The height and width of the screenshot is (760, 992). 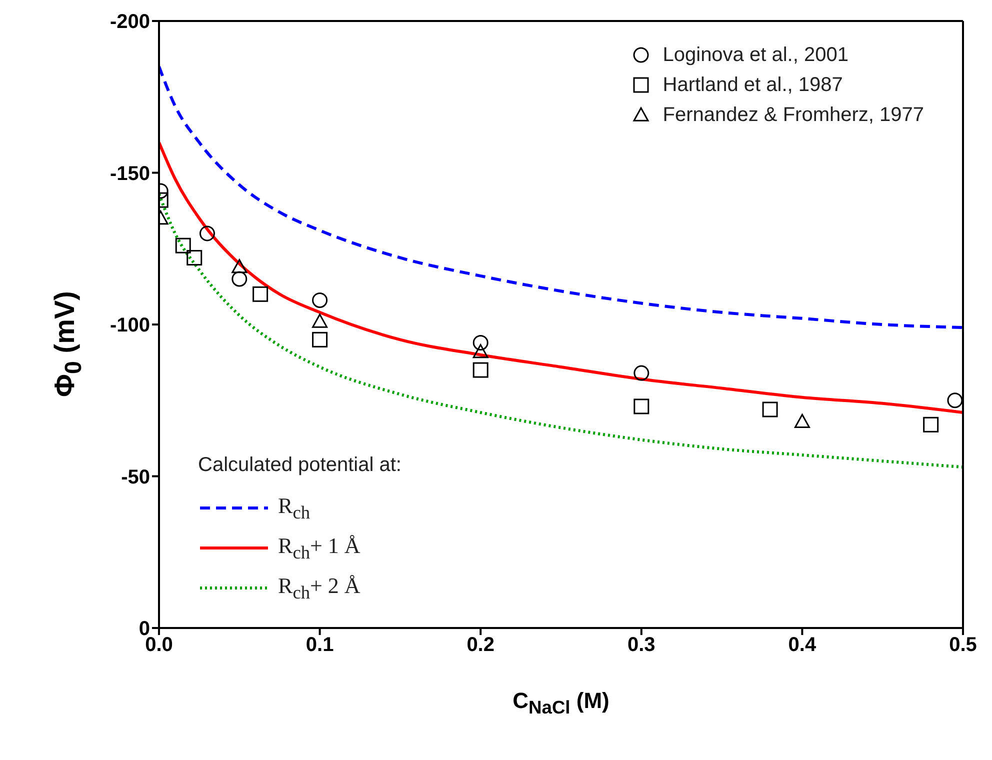 I want to click on x-tick-label: 0.4, so click(x=802, y=645).